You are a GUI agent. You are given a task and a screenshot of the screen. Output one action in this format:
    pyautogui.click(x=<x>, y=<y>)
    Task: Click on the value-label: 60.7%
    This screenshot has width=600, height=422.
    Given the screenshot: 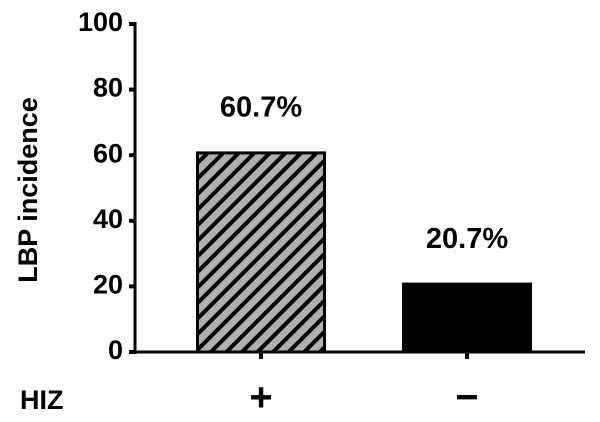 What is the action you would take?
    pyautogui.click(x=261, y=108)
    